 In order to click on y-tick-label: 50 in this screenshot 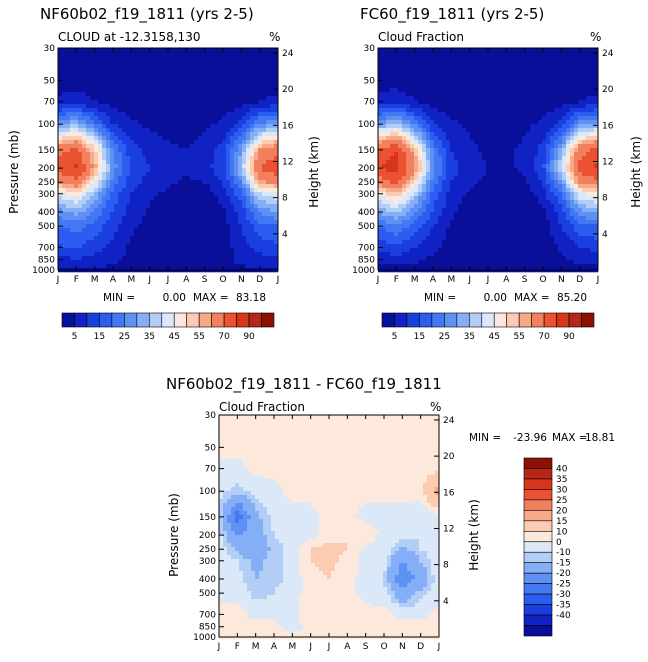, I will do `click(50, 81)`.